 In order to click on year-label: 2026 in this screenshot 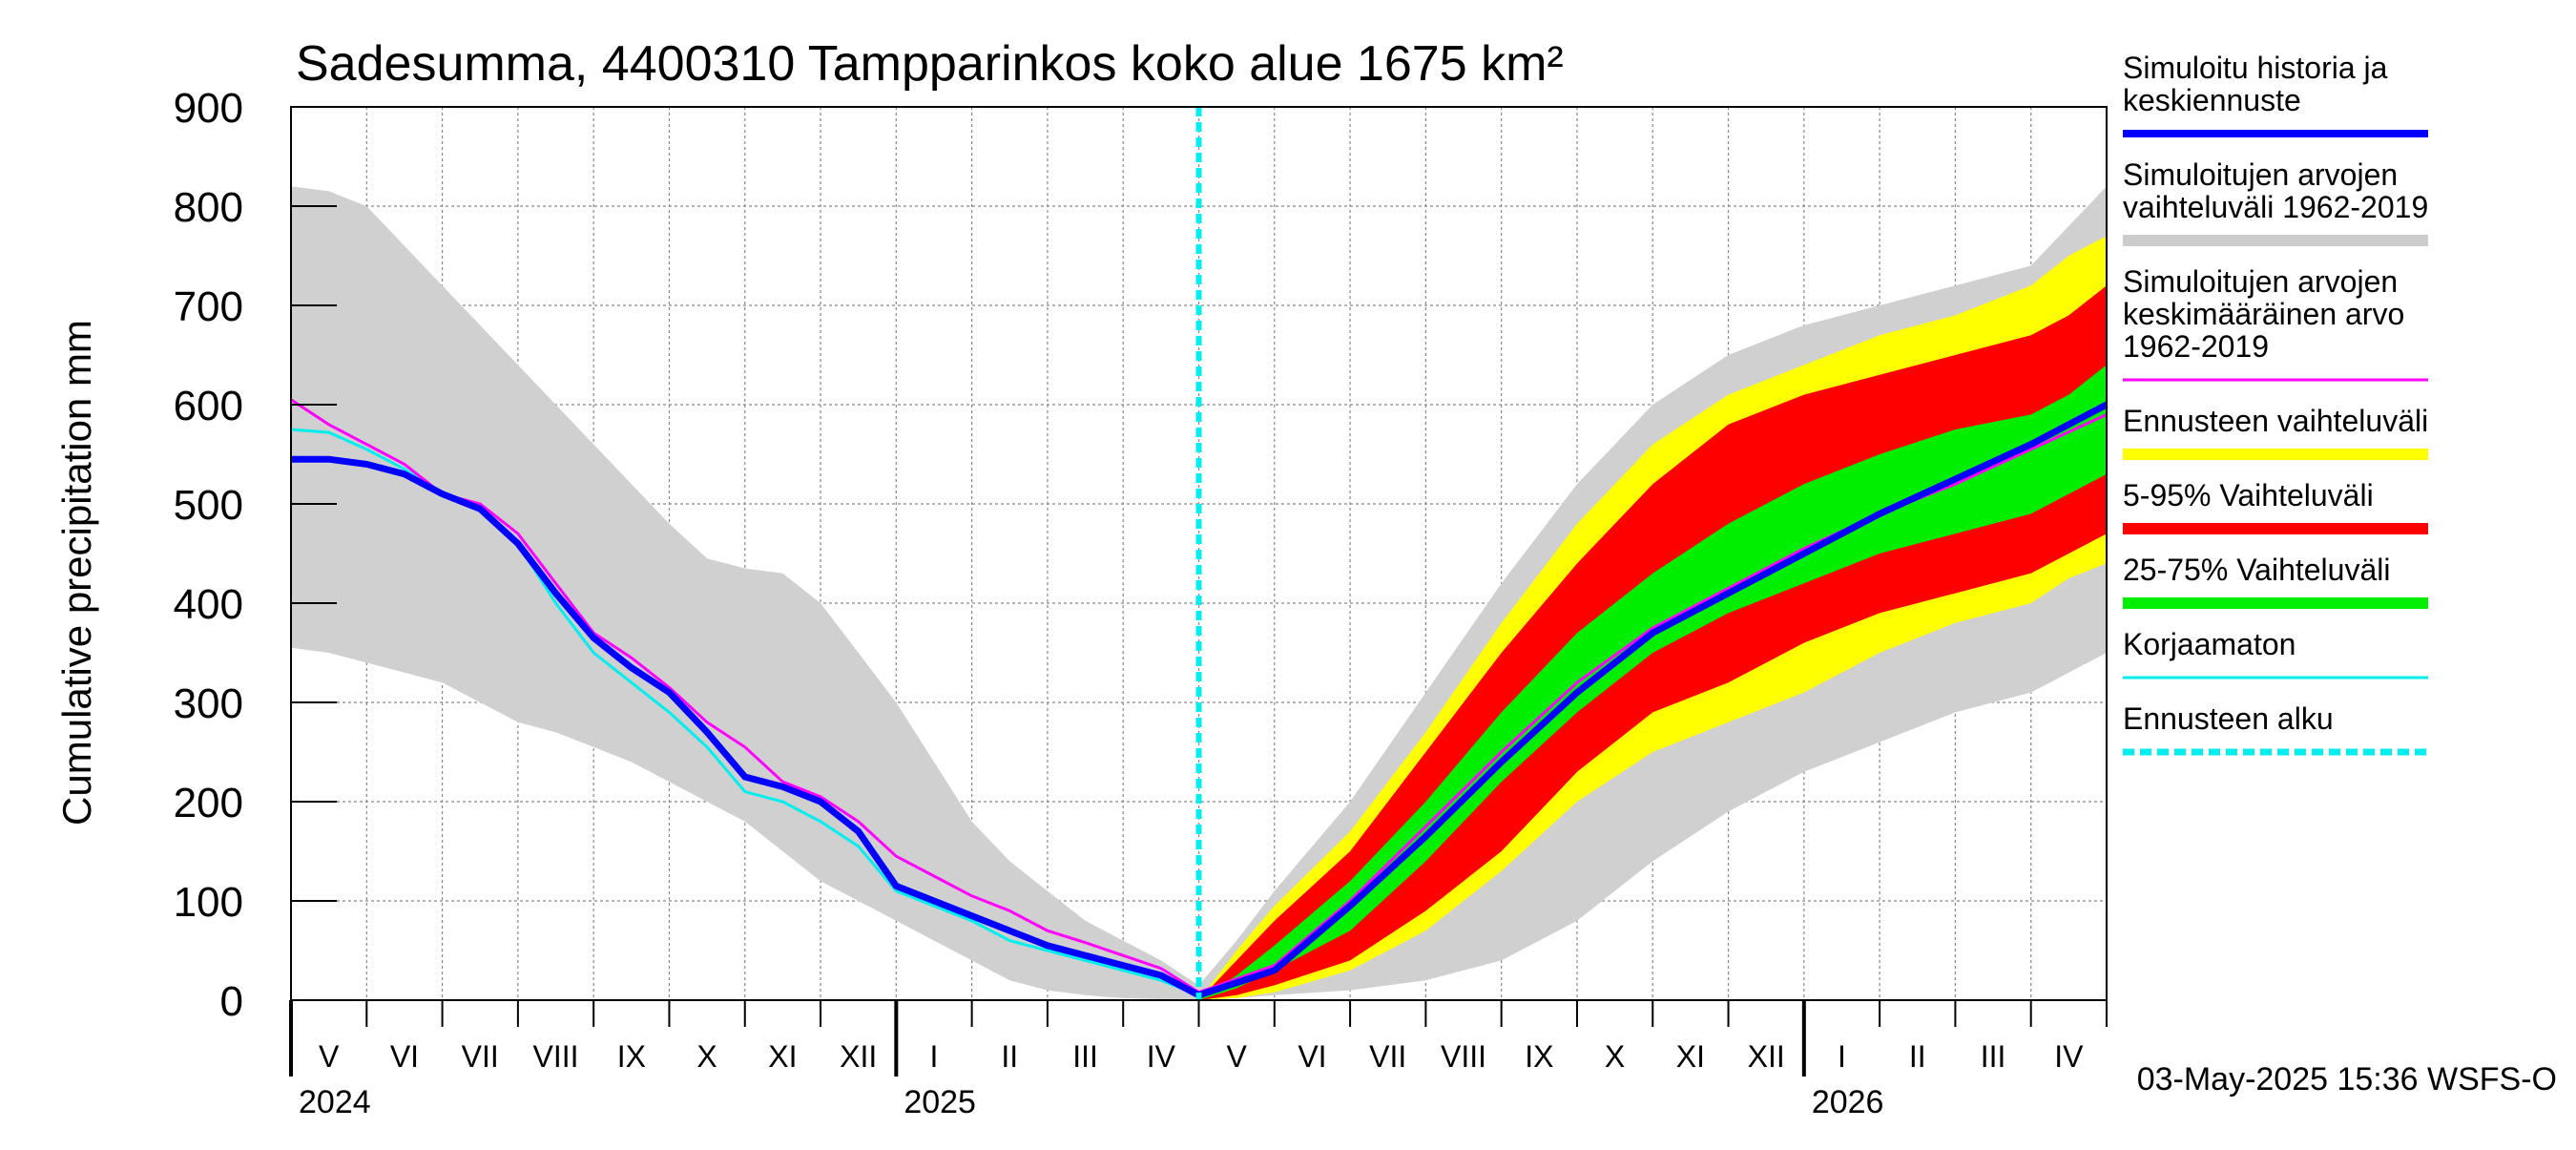, I will do `click(1848, 1102)`.